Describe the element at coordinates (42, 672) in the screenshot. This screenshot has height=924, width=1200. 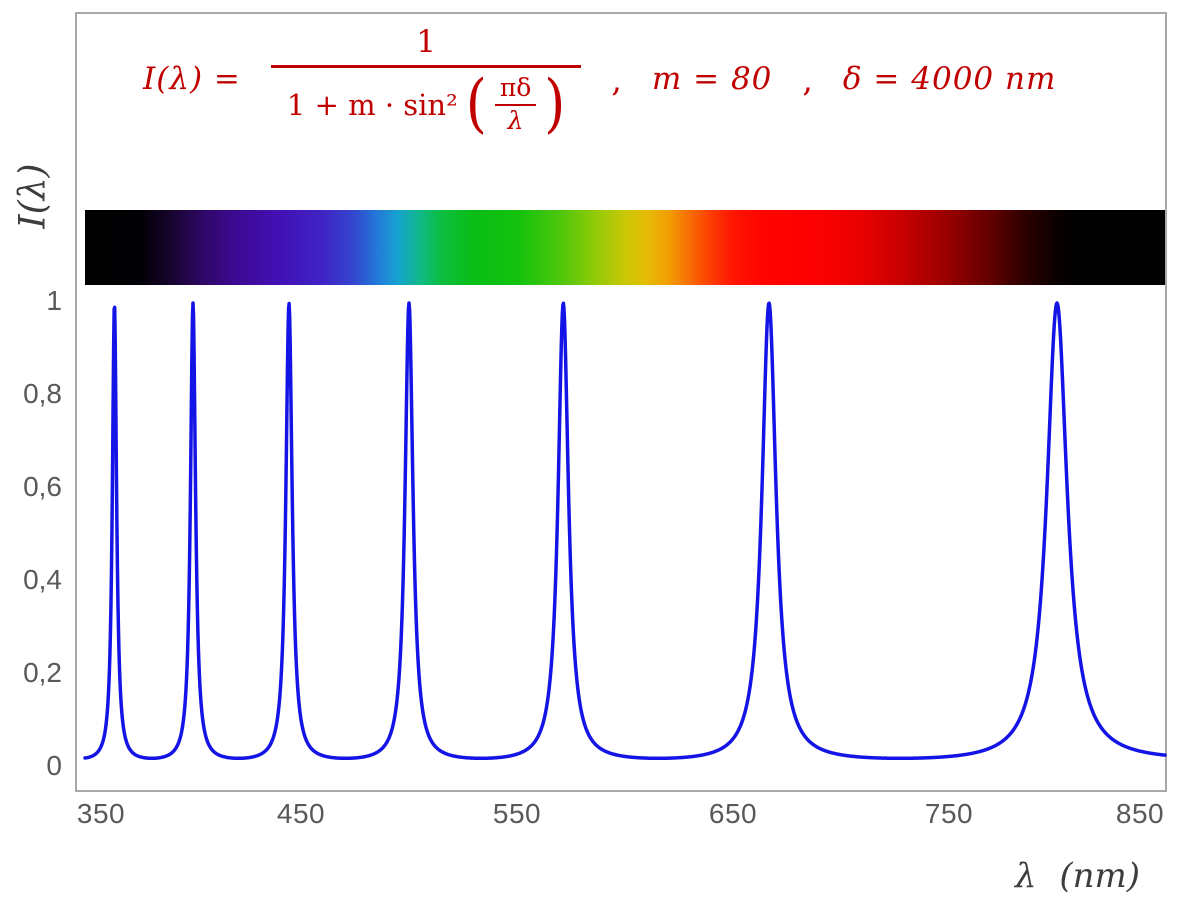
I see `y-tick-label: 0,2` at that location.